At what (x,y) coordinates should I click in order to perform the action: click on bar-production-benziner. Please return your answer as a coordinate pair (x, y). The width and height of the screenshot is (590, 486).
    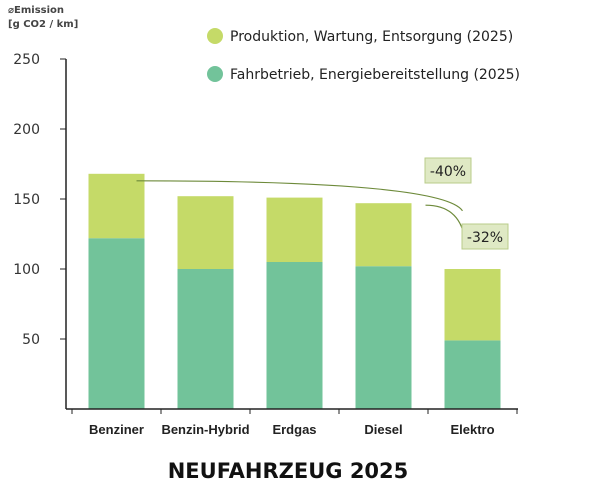
    Looking at the image, I should click on (116, 206).